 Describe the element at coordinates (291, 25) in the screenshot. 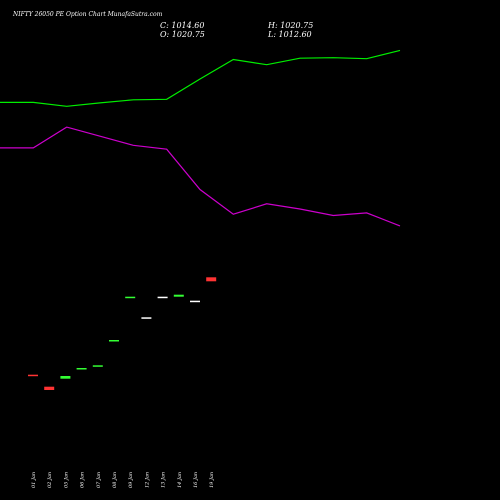

I see `high-value: H: 1020.75` at that location.